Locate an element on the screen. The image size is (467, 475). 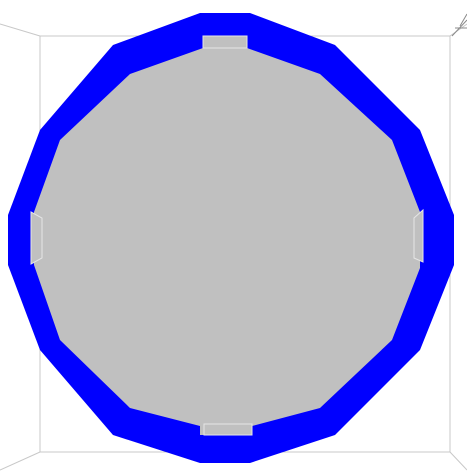
axes-gizmo-edge-c is located at coordinates (463, 20).